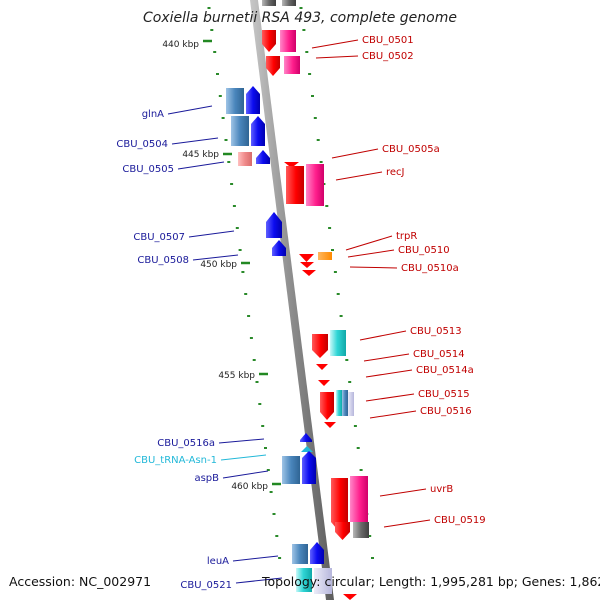 The width and height of the screenshot is (600, 600). Describe the element at coordinates (309, 273) in the screenshot. I see `gene-CBU_0510a` at that location.